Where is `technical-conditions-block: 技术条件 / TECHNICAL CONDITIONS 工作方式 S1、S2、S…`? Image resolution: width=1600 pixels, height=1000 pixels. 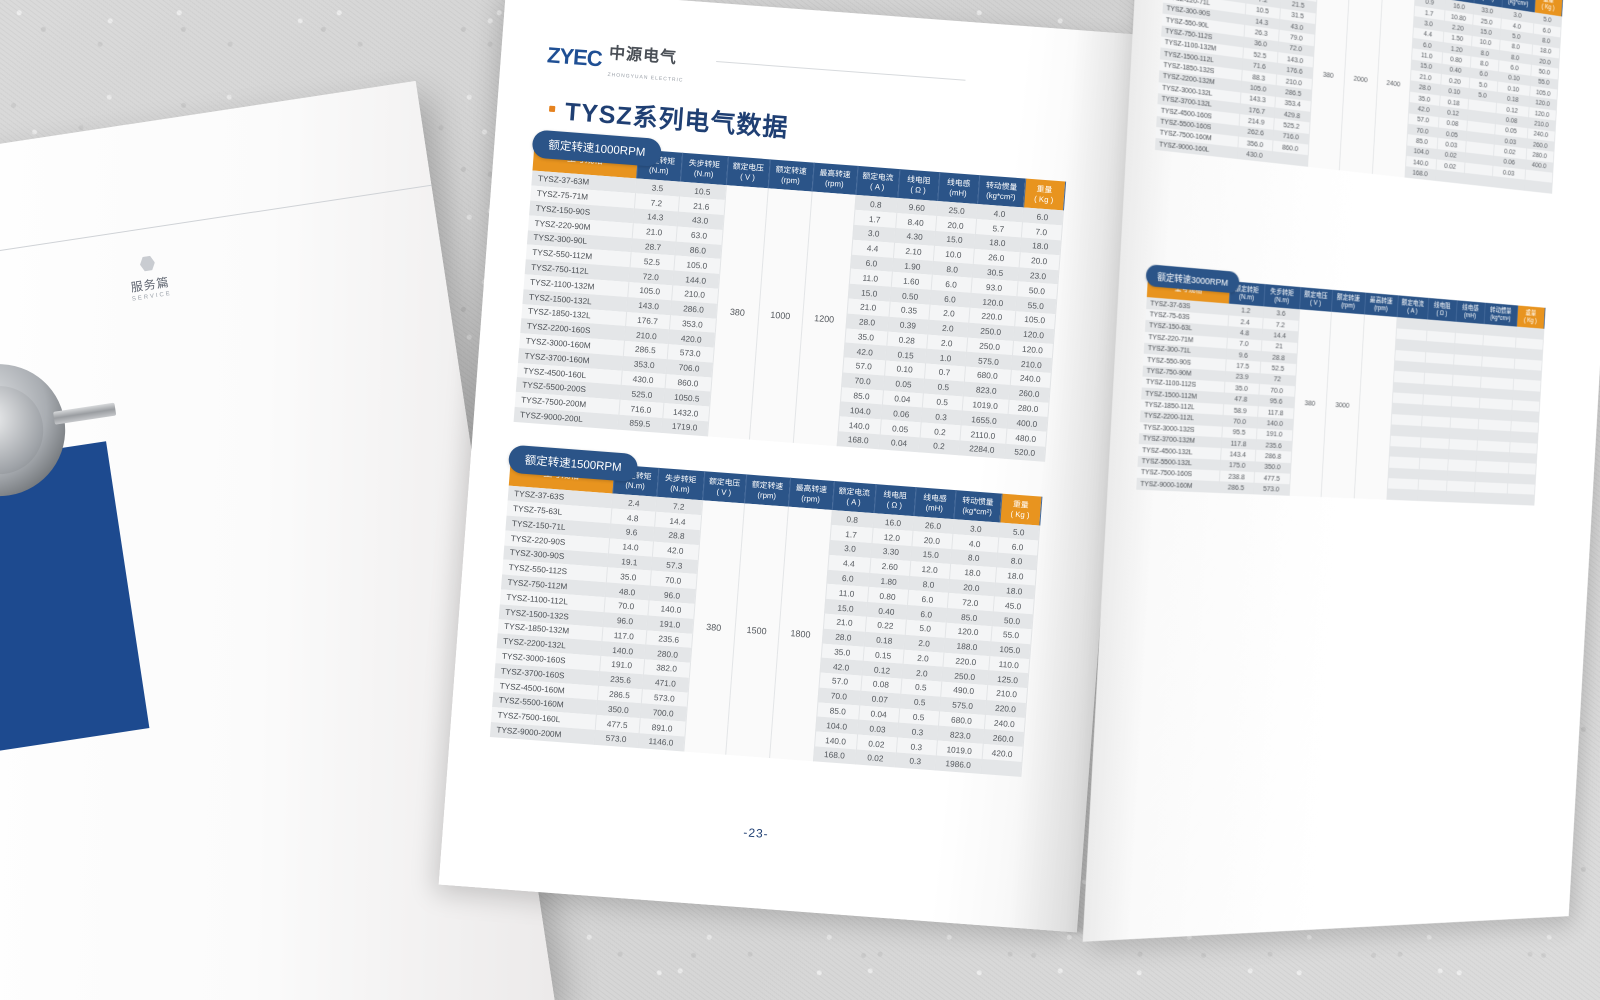
technical-conditions-block: 技术条件 / TECHNICAL CONDITIONS 工作方式 S1、S2、S… is located at coordinates (55, 950).